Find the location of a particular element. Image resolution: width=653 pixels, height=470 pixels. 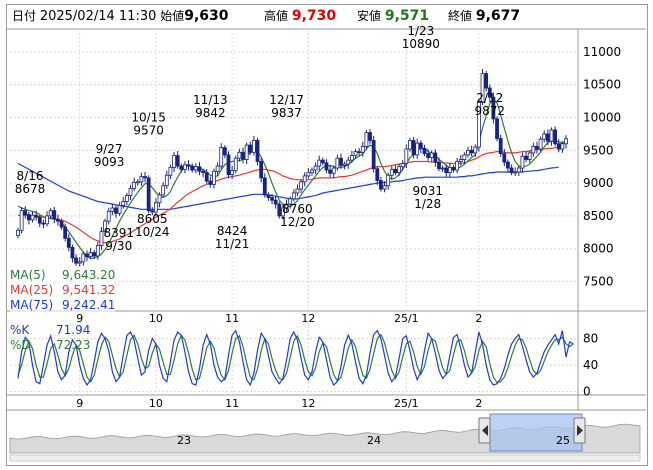

x-tick-label: 2 is located at coordinates (478, 318).